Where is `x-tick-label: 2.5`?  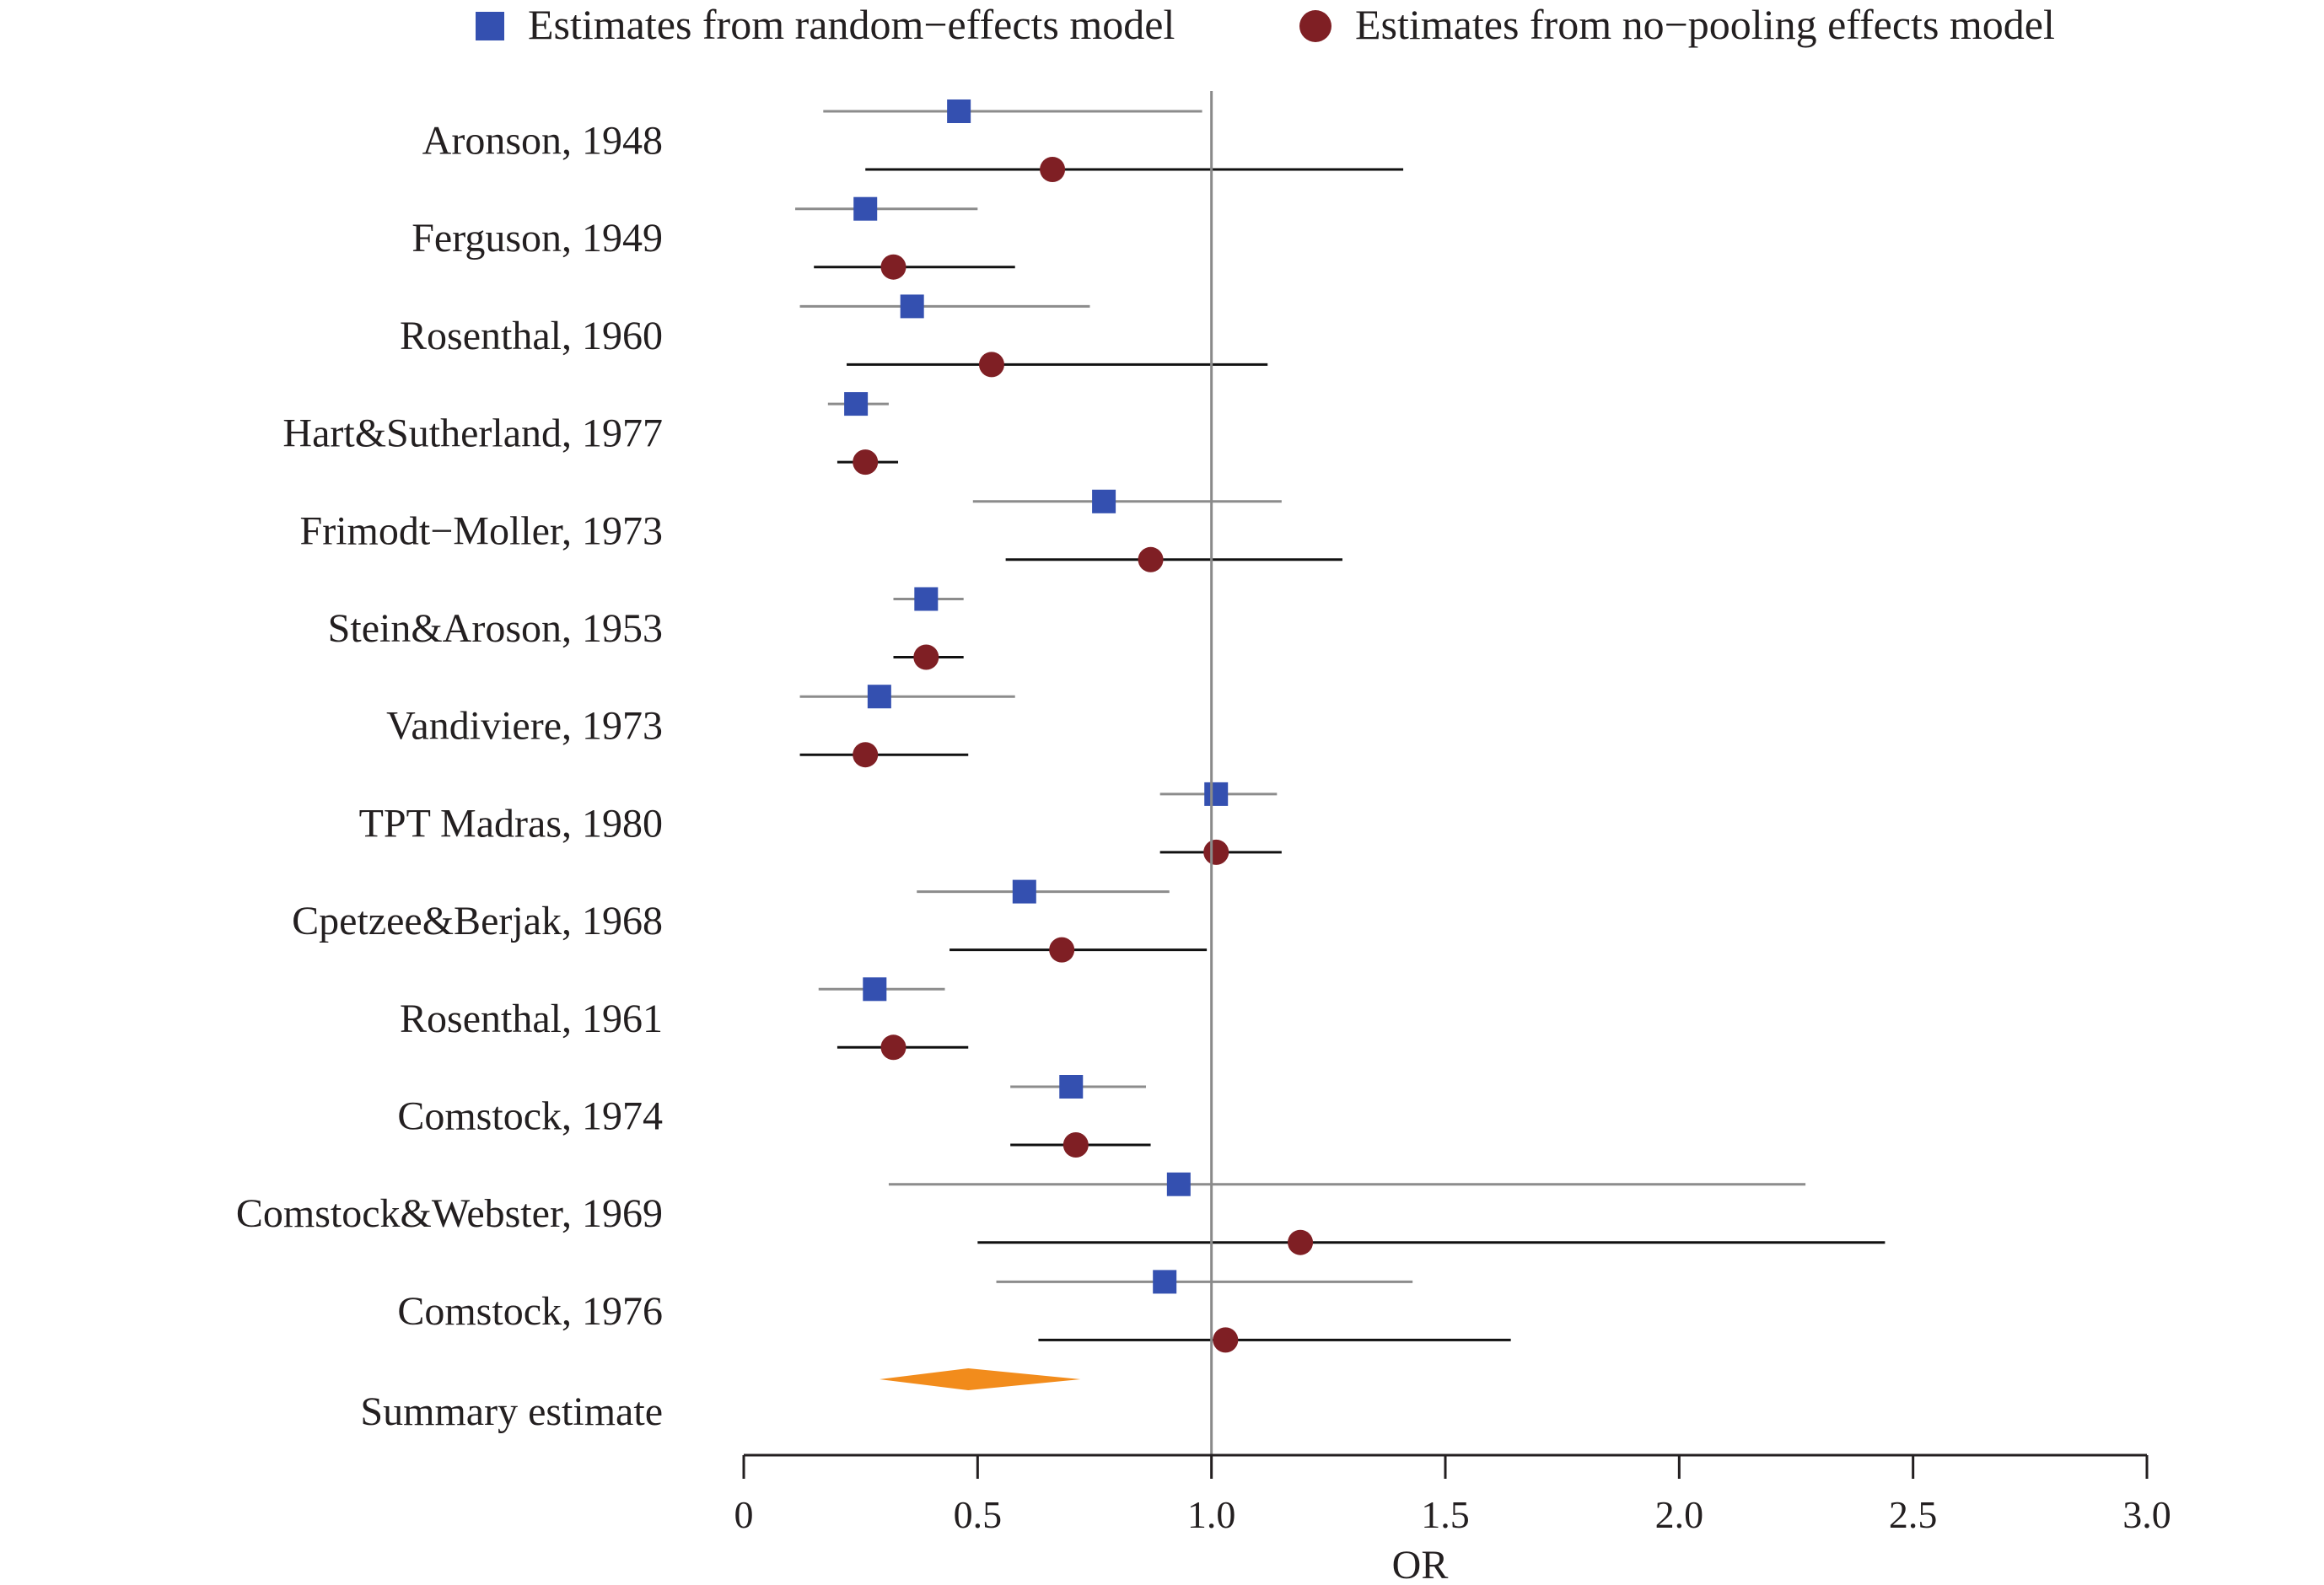
x-tick-label: 2.5 is located at coordinates (1913, 1514).